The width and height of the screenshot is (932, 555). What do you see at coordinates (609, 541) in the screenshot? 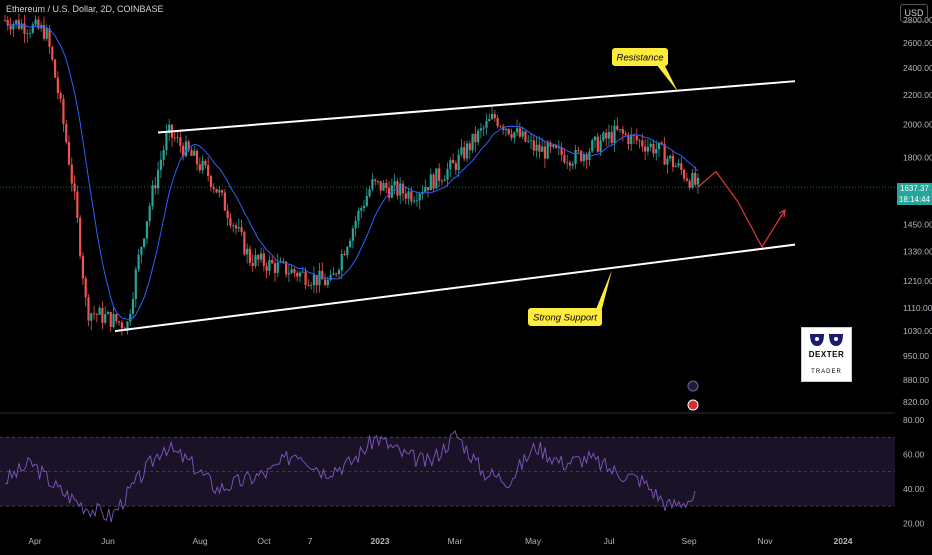
I see `x-tick-label: Jul` at bounding box center [609, 541].